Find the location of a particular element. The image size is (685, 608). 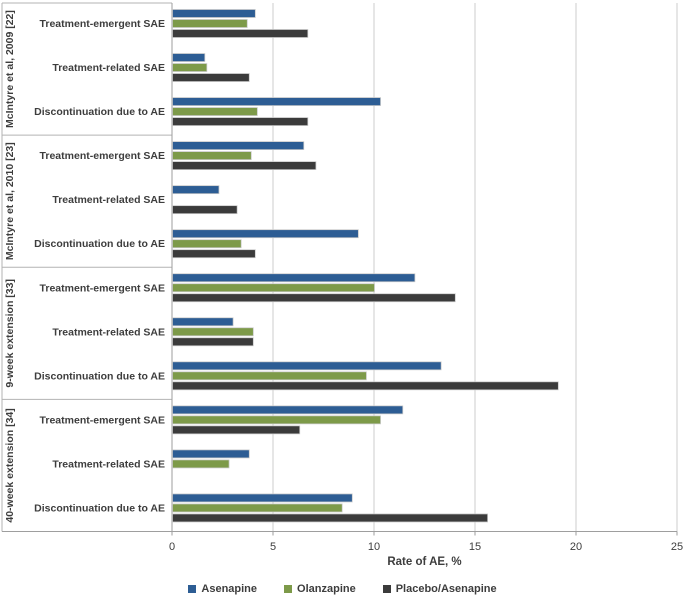

group-label: 40-week extension [34] is located at coordinates (10, 465).